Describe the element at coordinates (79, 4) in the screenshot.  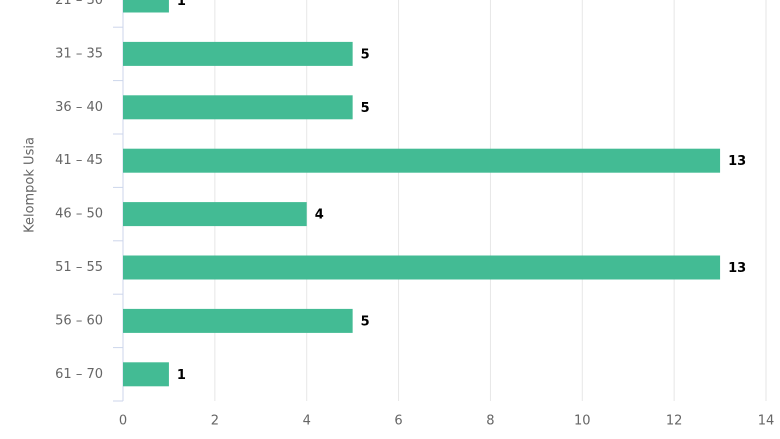
I see `y-tick-label: 21 – 30` at that location.